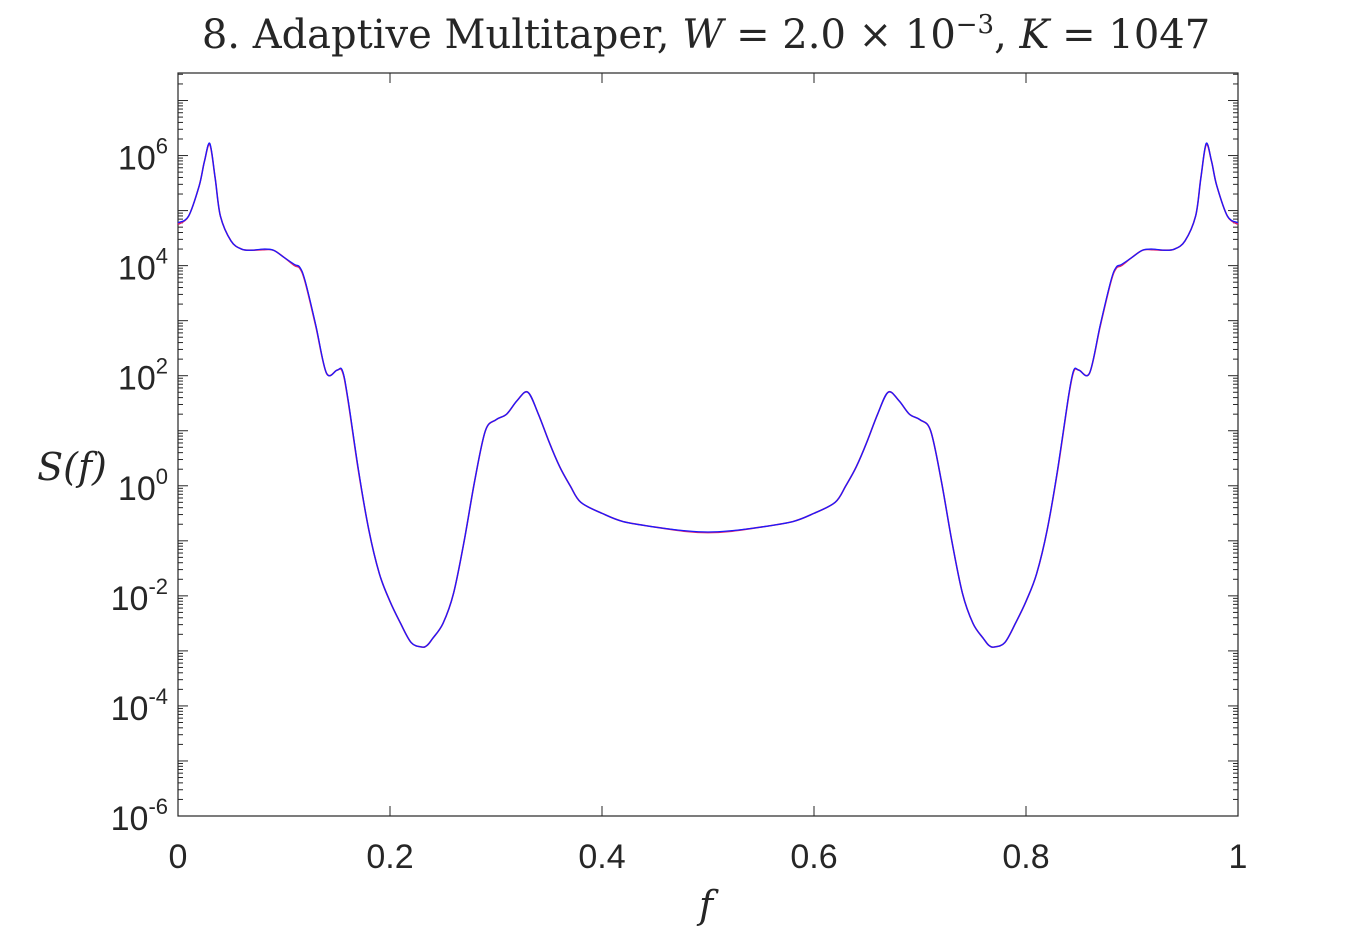 The height and width of the screenshot is (938, 1367). What do you see at coordinates (72, 467) in the screenshot?
I see `y-axis-label: S(f)` at bounding box center [72, 467].